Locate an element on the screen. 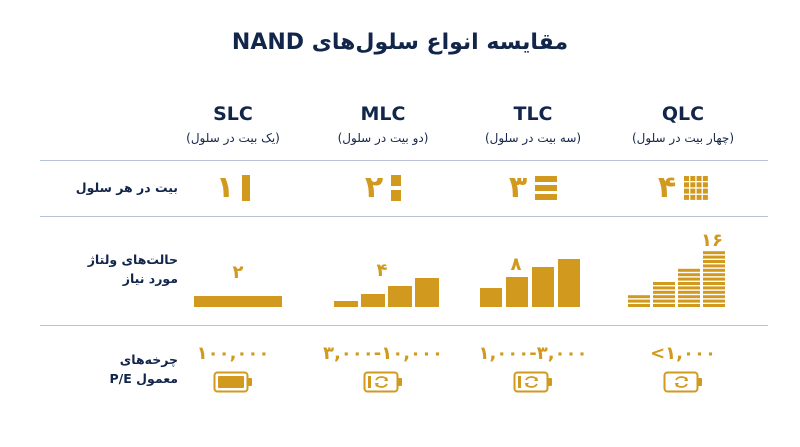 This screenshot has height=447, width=800. cycles-value-slc: ۱۰۰,۰۰۰ is located at coordinates (233, 353).